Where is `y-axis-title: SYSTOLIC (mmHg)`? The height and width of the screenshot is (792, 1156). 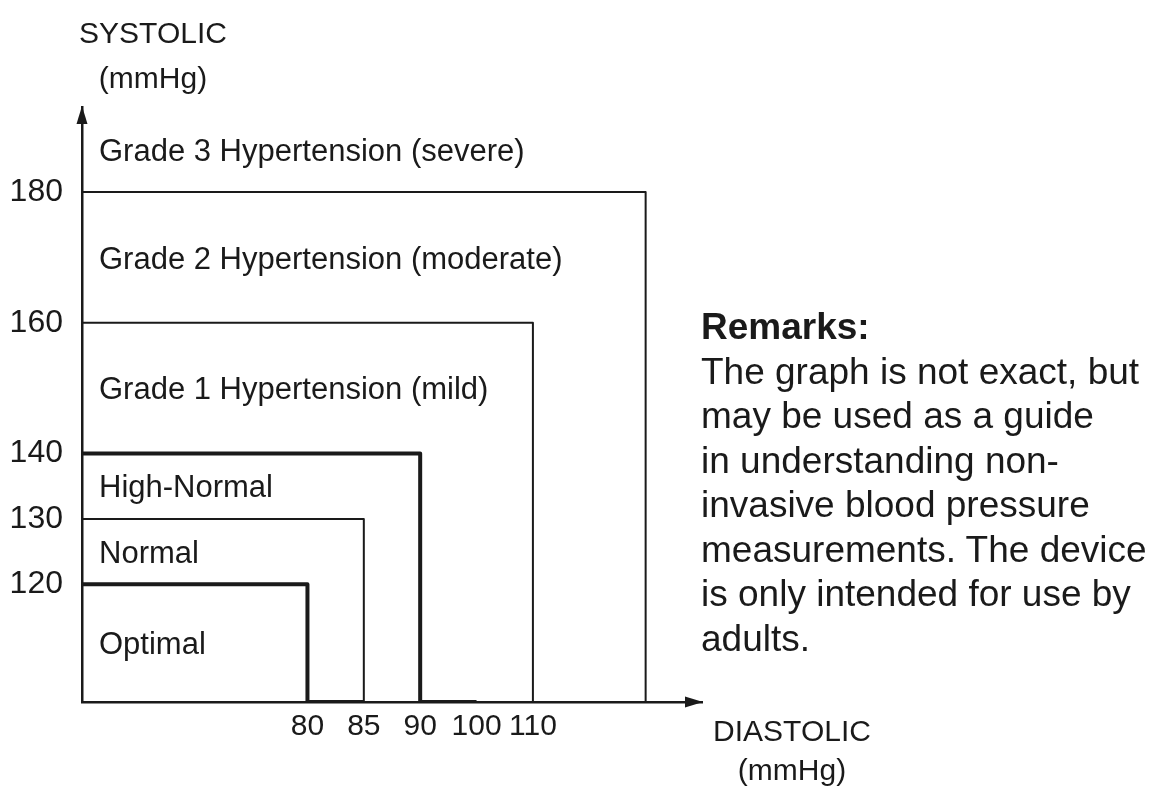 y-axis-title: SYSTOLIC (mmHg) is located at coordinates (153, 55).